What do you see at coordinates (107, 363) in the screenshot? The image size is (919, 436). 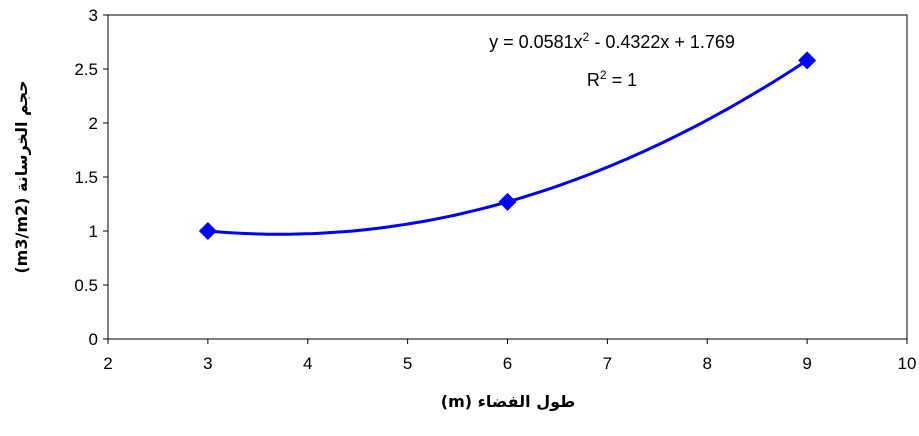 I see `x-tick-label: 2` at bounding box center [107, 363].